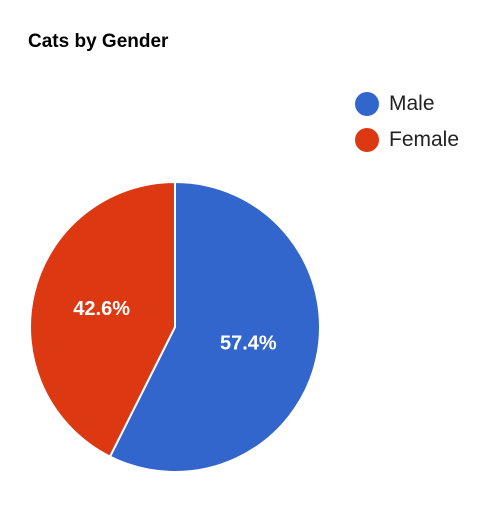 The height and width of the screenshot is (513, 500). Describe the element at coordinates (367, 104) in the screenshot. I see `legend-swatch-male` at that location.